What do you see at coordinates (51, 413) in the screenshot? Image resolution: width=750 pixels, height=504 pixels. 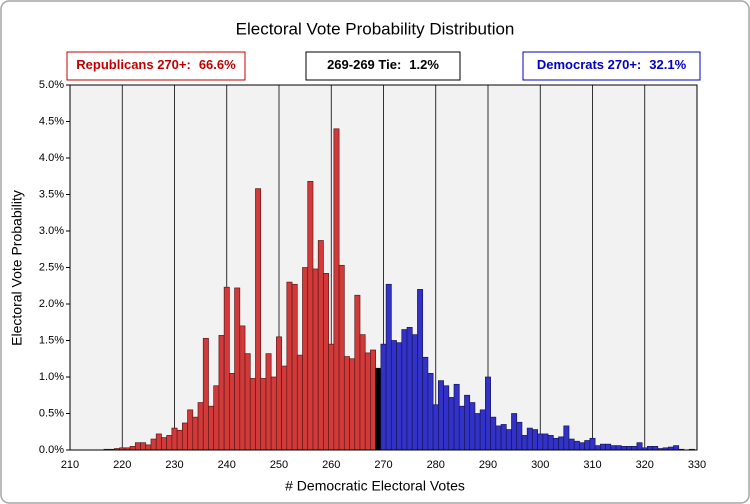 I see `y-tick-label: 0.5%` at bounding box center [51, 413].